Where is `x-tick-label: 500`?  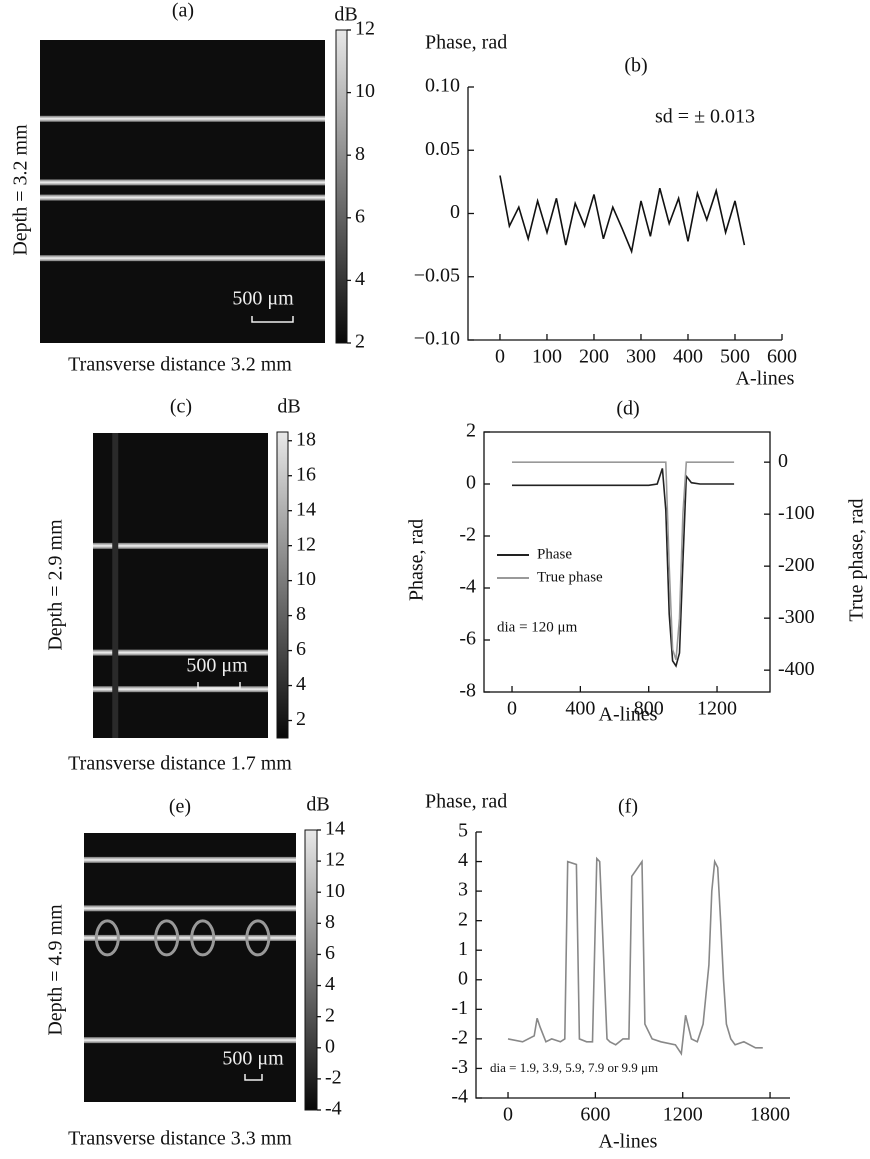
x-tick-label: 500 is located at coordinates (735, 357).